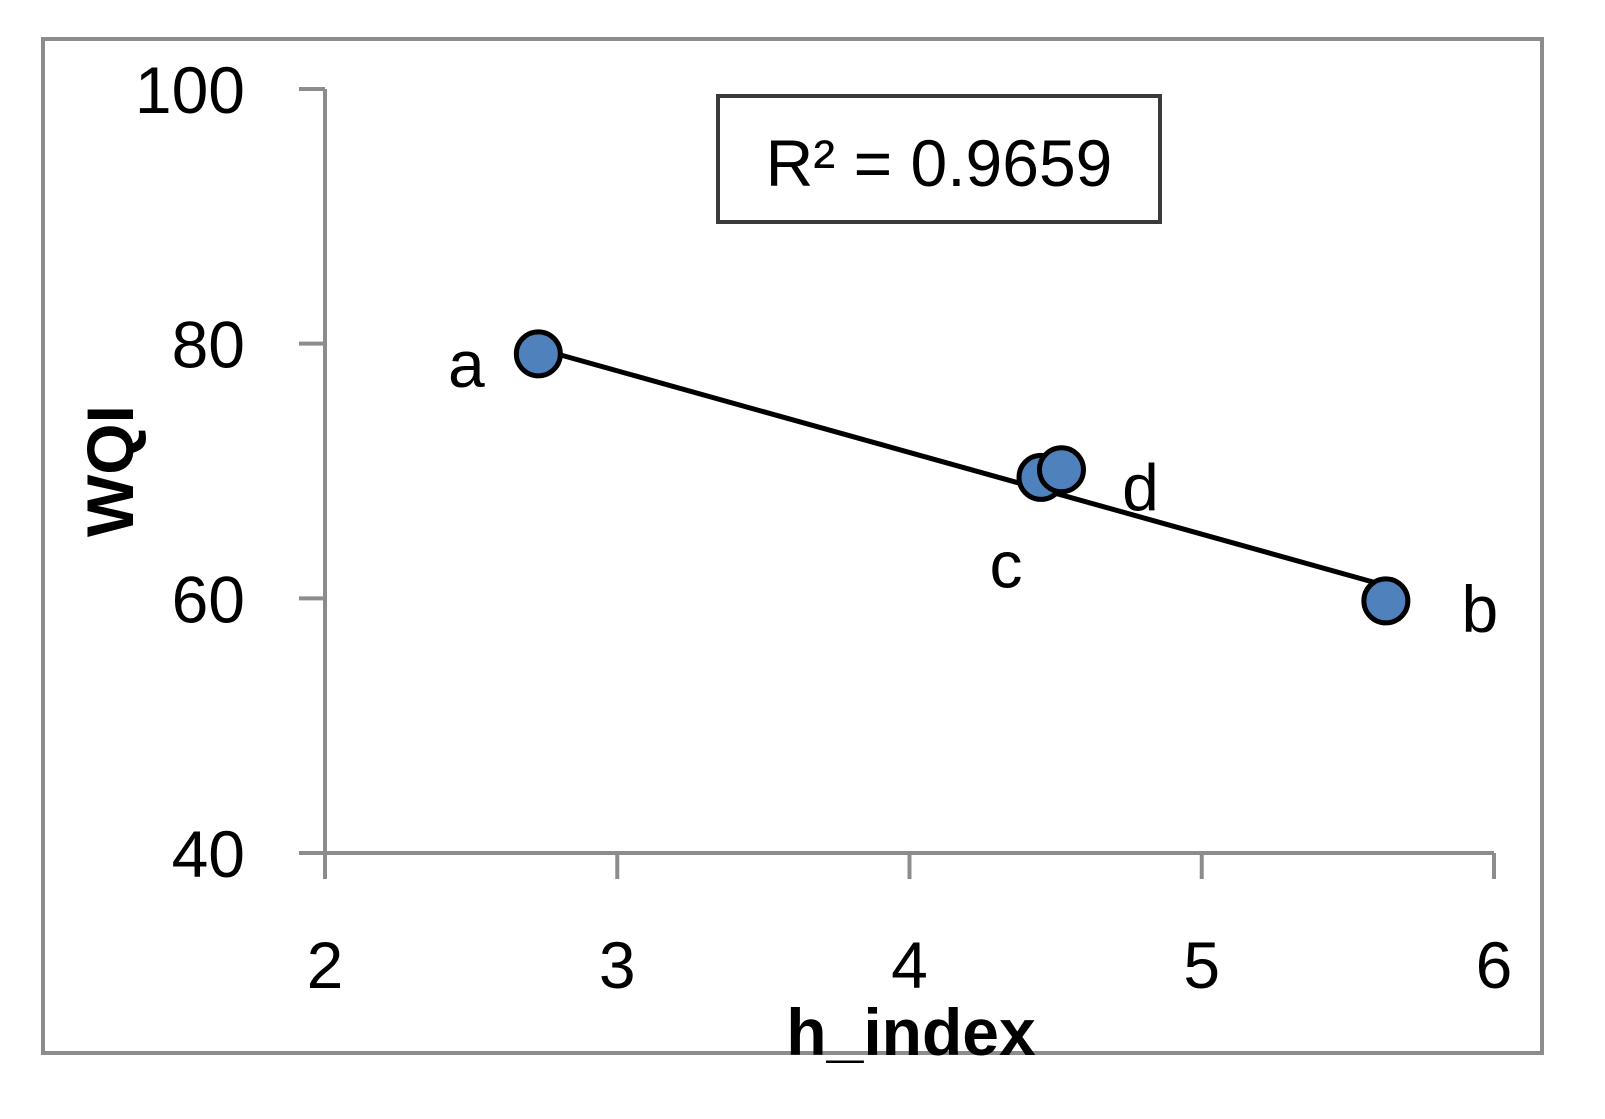  I want to click on x-tick-label: 2, so click(325, 965).